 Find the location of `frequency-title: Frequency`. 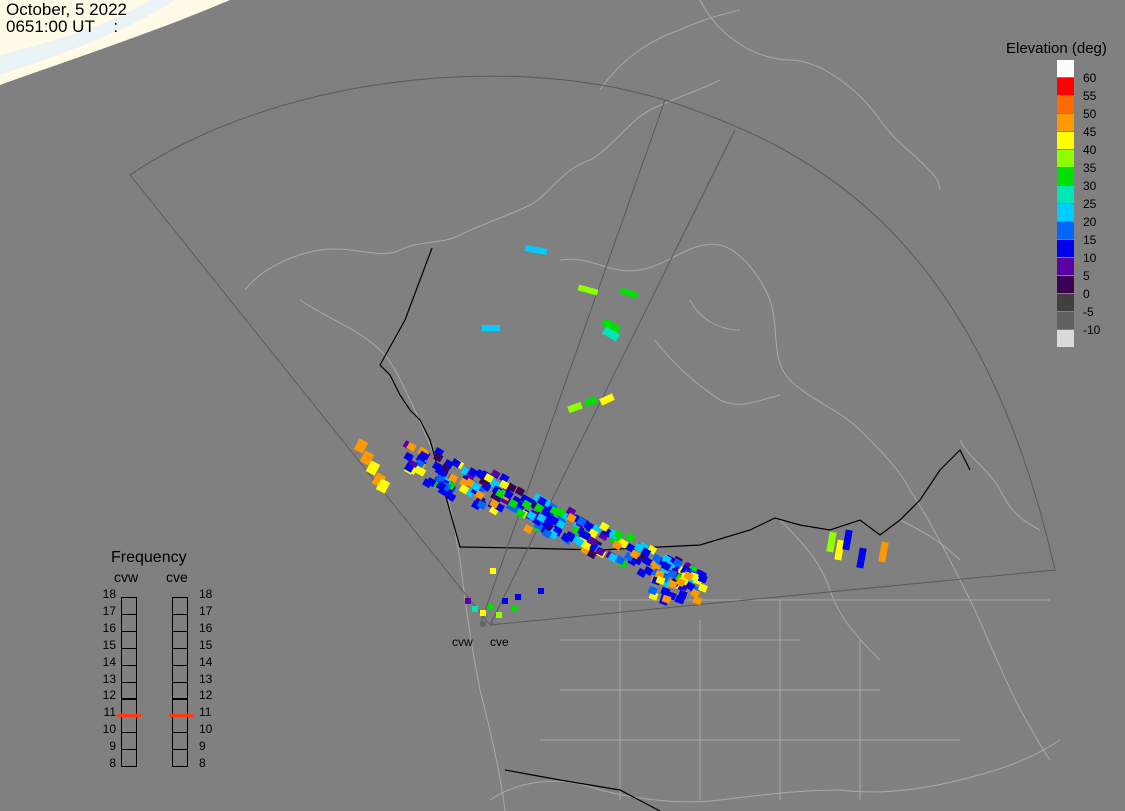

frequency-title: Frequency is located at coordinates (149, 557).